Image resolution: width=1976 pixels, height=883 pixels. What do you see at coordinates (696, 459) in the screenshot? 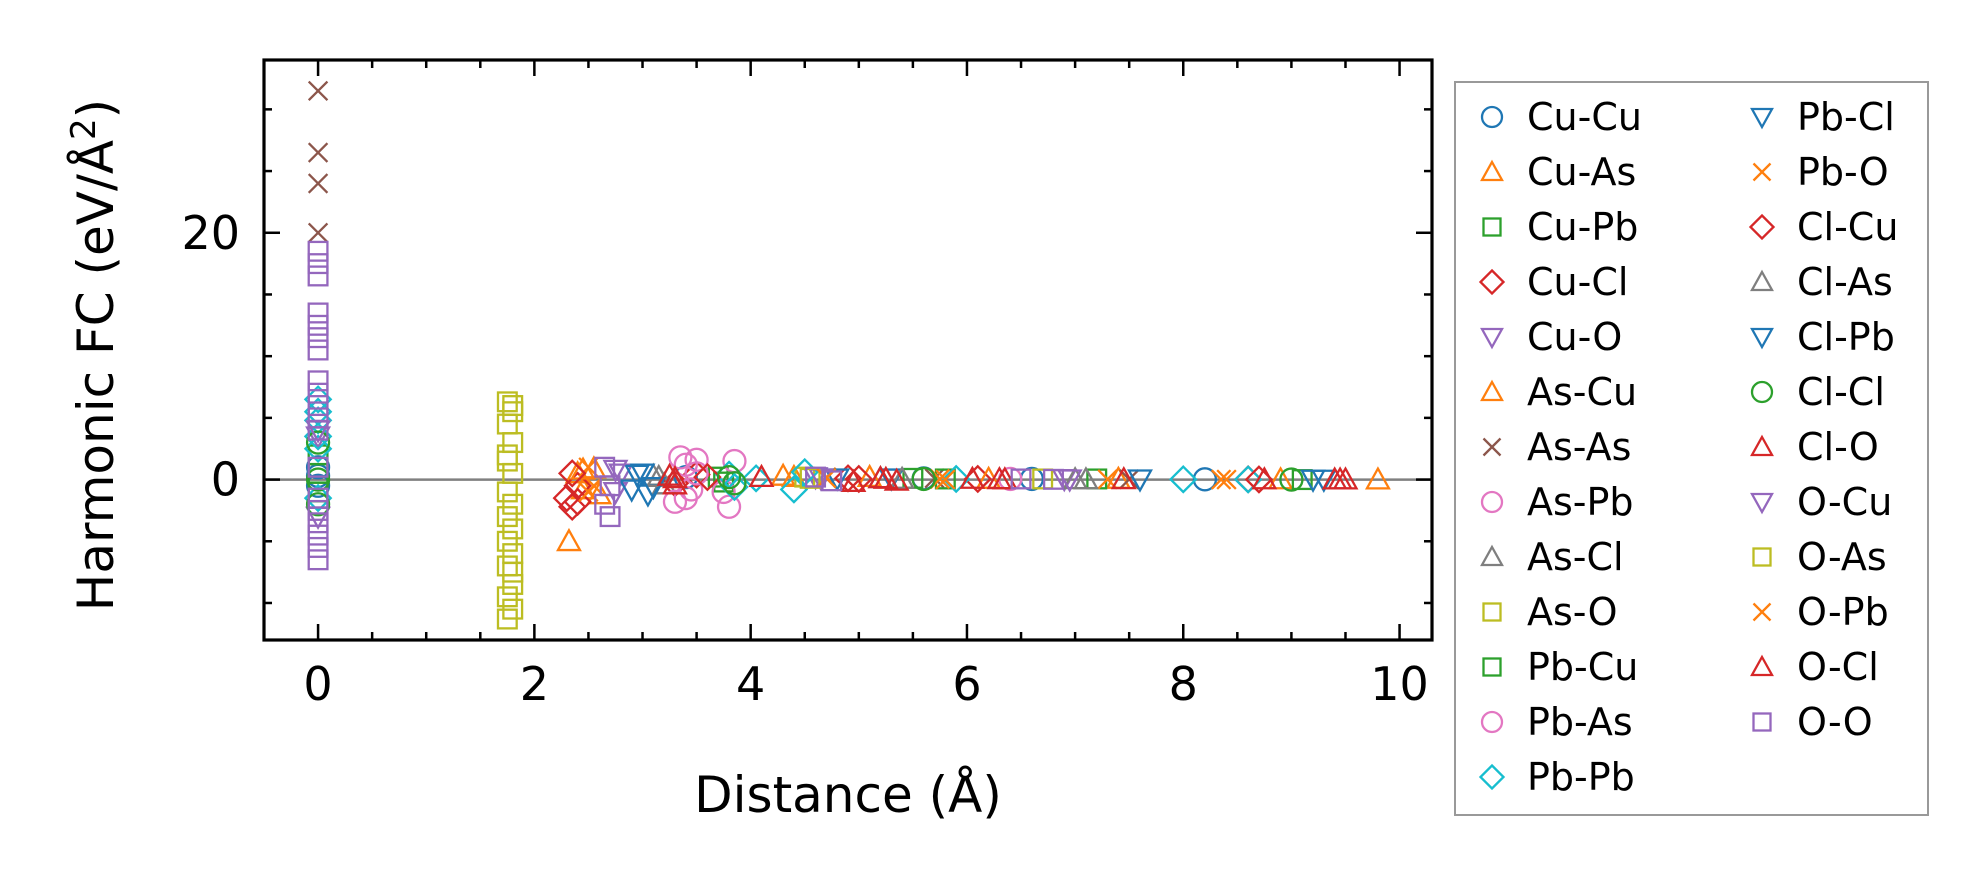
I see `point-pb-as` at bounding box center [696, 459].